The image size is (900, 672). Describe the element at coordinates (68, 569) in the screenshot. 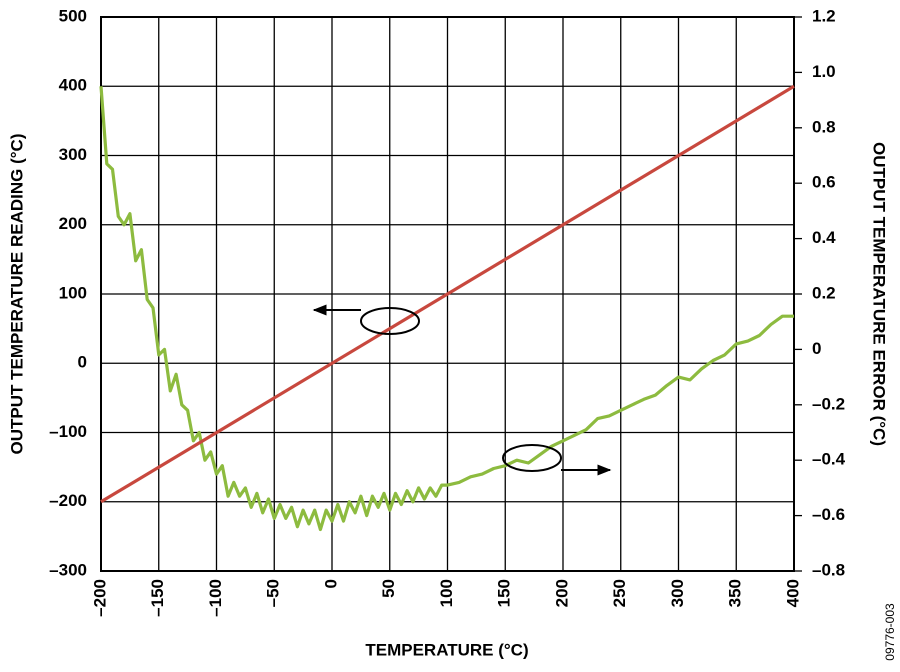

I see `y-tick-label: –300` at that location.